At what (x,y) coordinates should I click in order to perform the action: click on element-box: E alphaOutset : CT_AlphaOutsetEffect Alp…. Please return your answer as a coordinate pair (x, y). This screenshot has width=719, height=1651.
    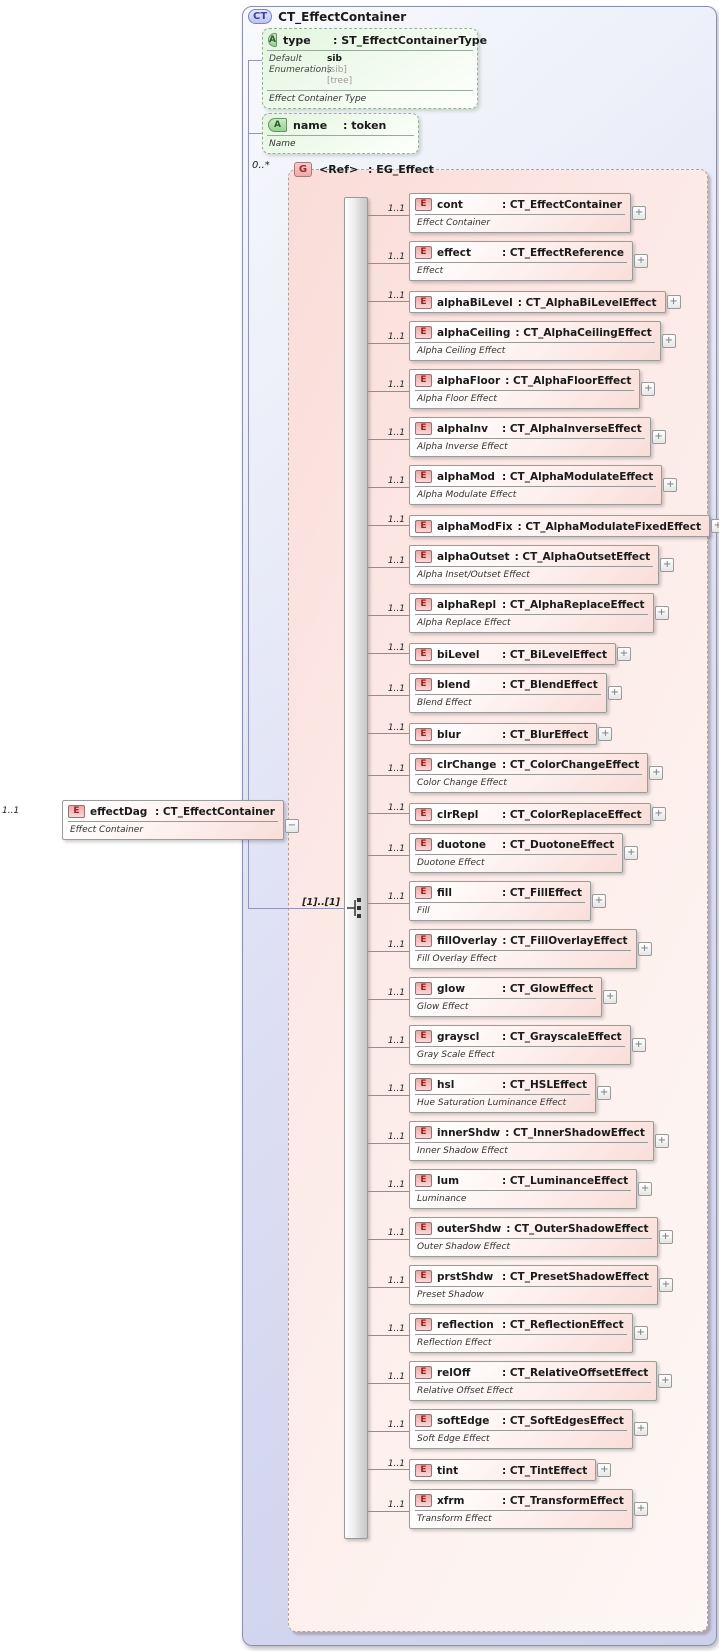
    Looking at the image, I should click on (542, 565).